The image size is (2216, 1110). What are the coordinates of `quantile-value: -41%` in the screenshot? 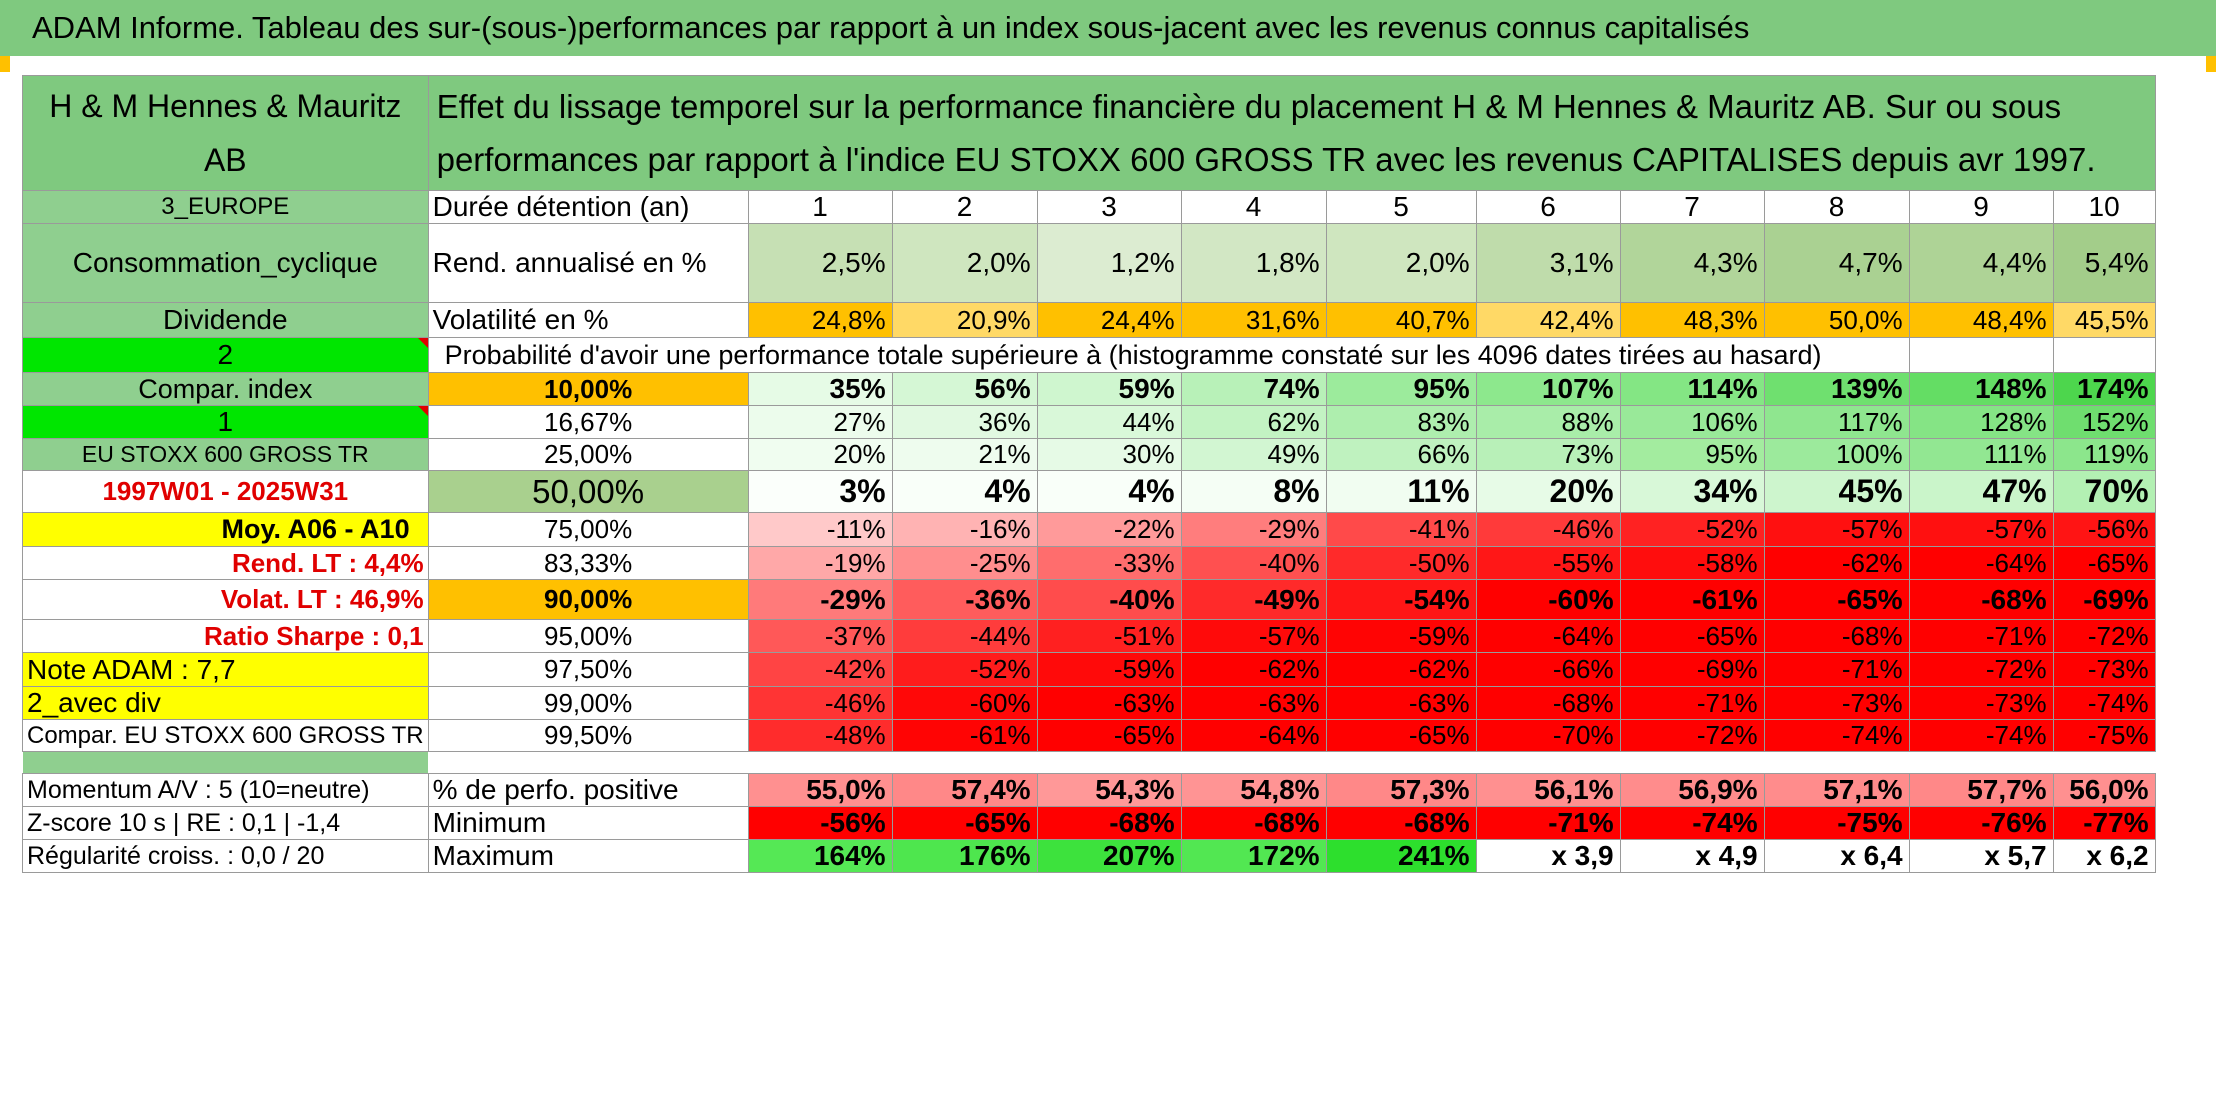 It's located at (1401, 529).